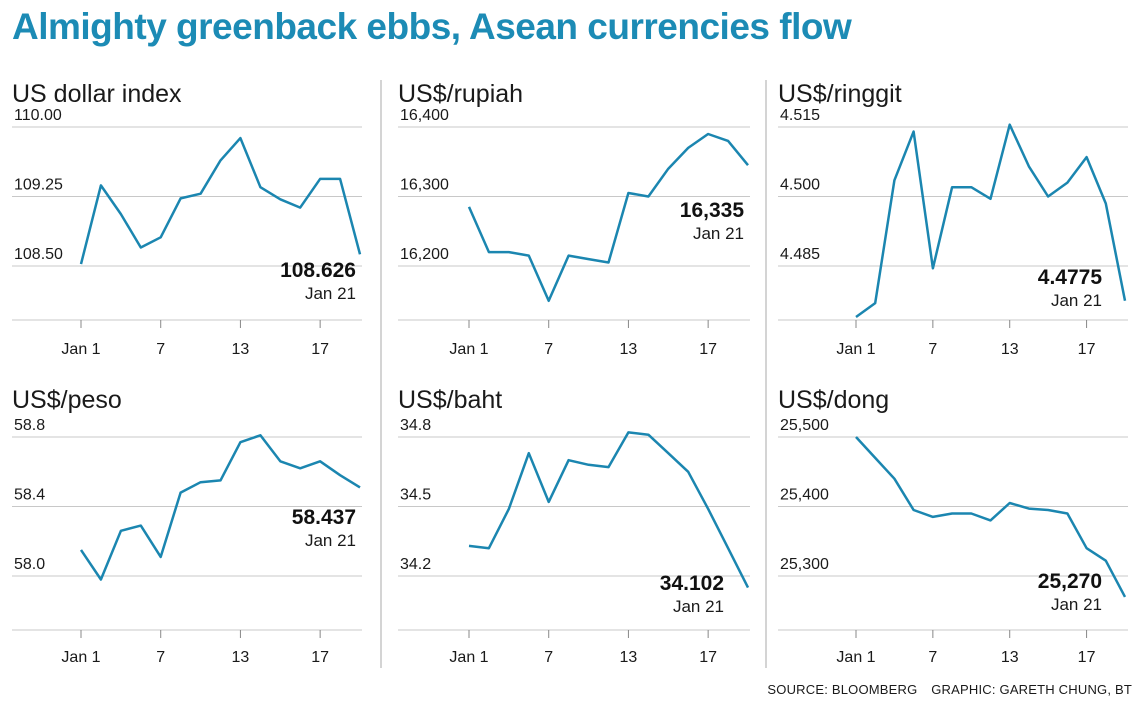 The height and width of the screenshot is (703, 1140). Describe the element at coordinates (29, 425) in the screenshot. I see `y-tick-label: 58.8` at that location.